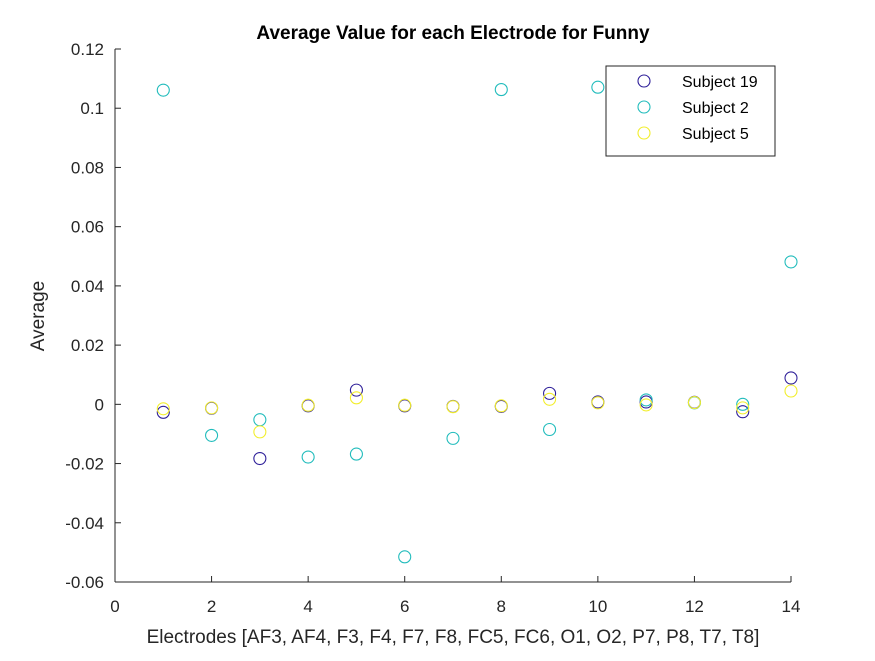  What do you see at coordinates (84, 523) in the screenshot?
I see `y-tick-label: -0.04` at bounding box center [84, 523].